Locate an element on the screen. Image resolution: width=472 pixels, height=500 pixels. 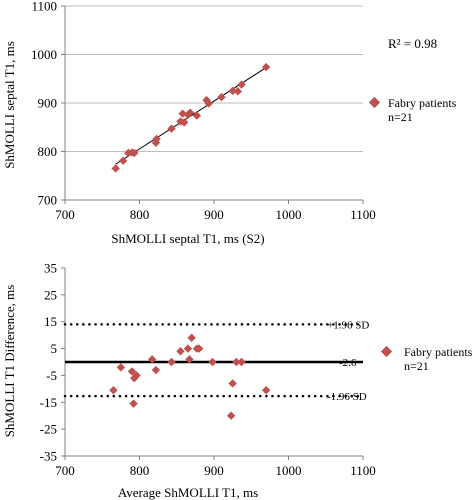
y-tick-label: -35 is located at coordinates (48, 456).